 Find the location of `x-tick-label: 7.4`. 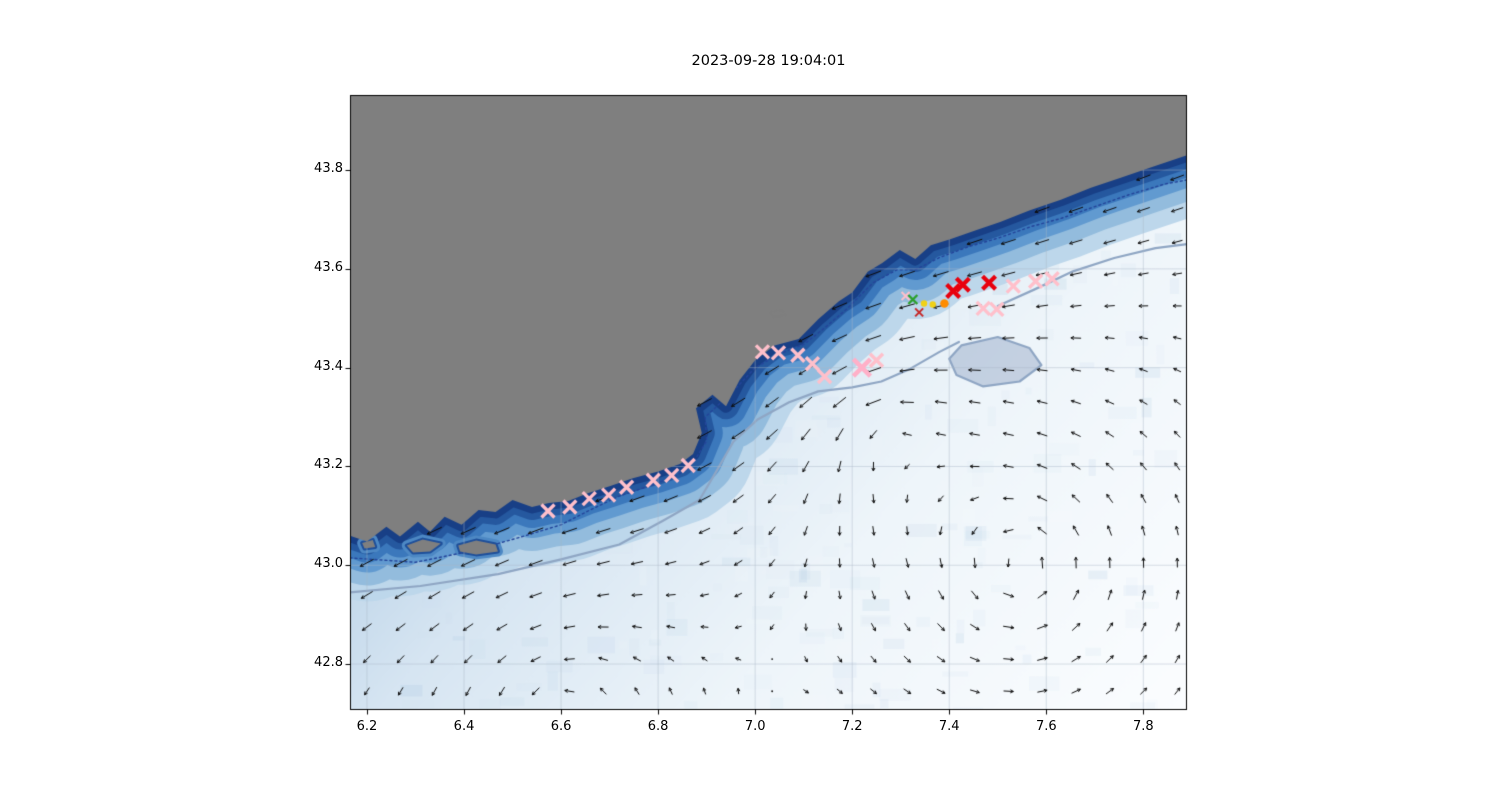

x-tick-label: 7.4 is located at coordinates (949, 726).